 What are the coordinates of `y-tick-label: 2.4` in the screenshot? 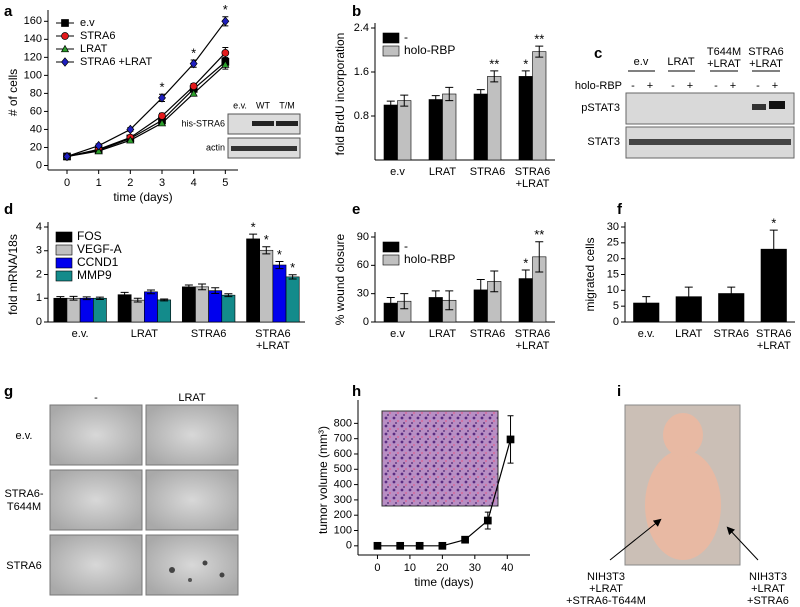 It's located at (361, 28).